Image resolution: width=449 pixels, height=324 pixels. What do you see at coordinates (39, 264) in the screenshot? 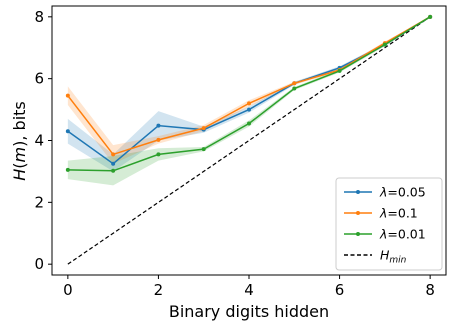
I see `y-tick-label: 0` at bounding box center [39, 264].